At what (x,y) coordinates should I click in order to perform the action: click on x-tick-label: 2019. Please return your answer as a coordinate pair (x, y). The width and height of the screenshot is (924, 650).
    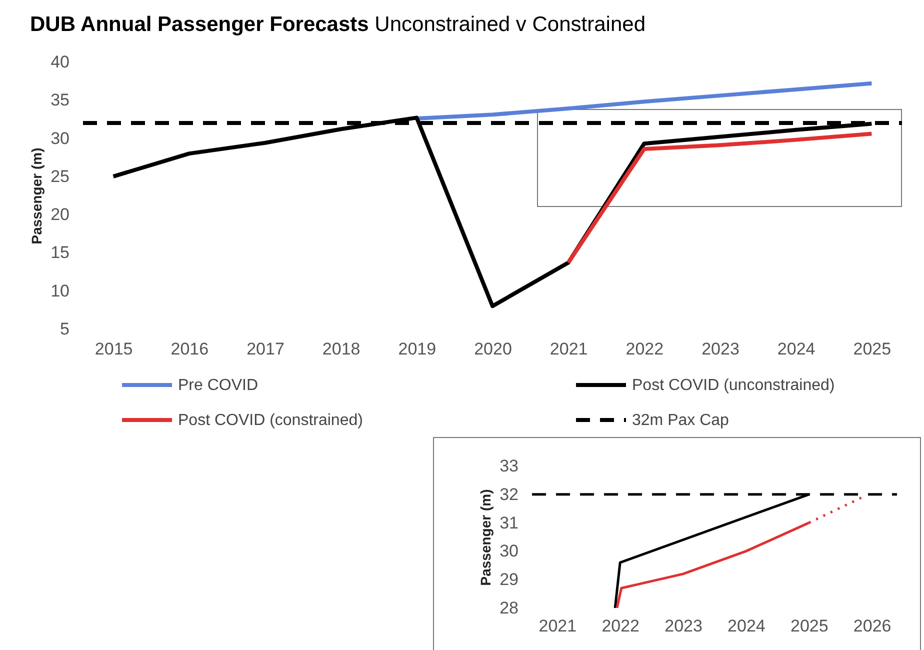
    Looking at the image, I should click on (417, 349).